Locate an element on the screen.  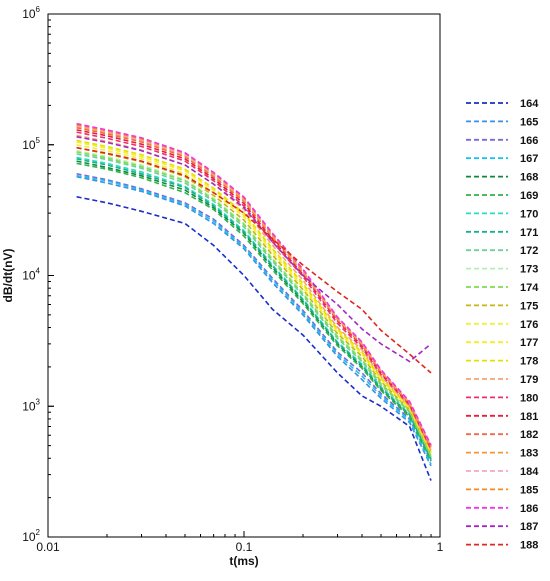
legend-label: 169 is located at coordinates (529, 196).